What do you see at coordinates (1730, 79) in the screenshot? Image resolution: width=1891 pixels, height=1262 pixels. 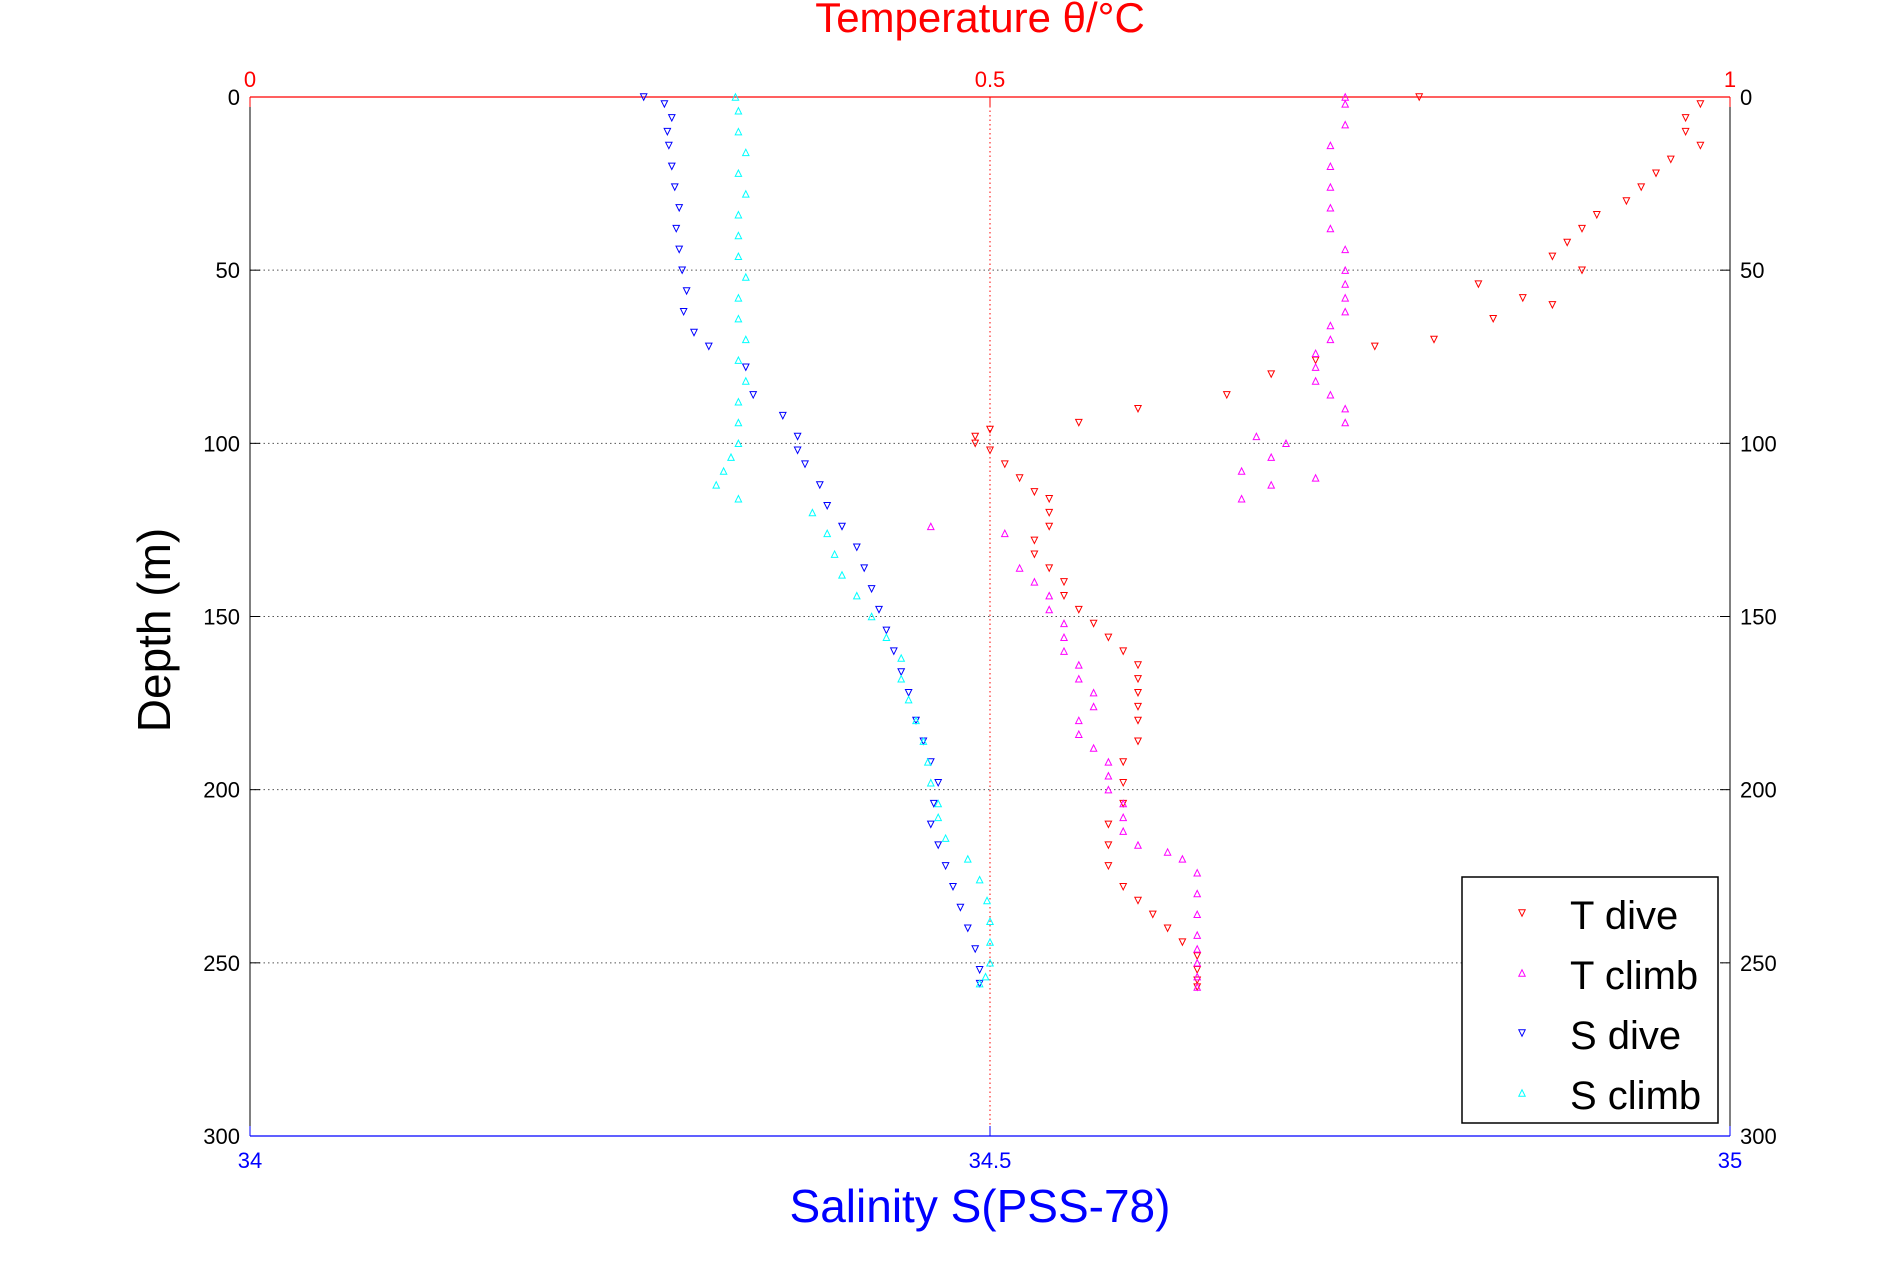 I see `top-tick-label: 1` at bounding box center [1730, 79].